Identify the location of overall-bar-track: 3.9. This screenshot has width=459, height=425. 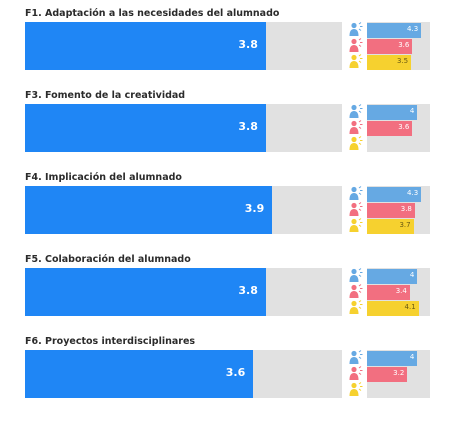
(183, 210).